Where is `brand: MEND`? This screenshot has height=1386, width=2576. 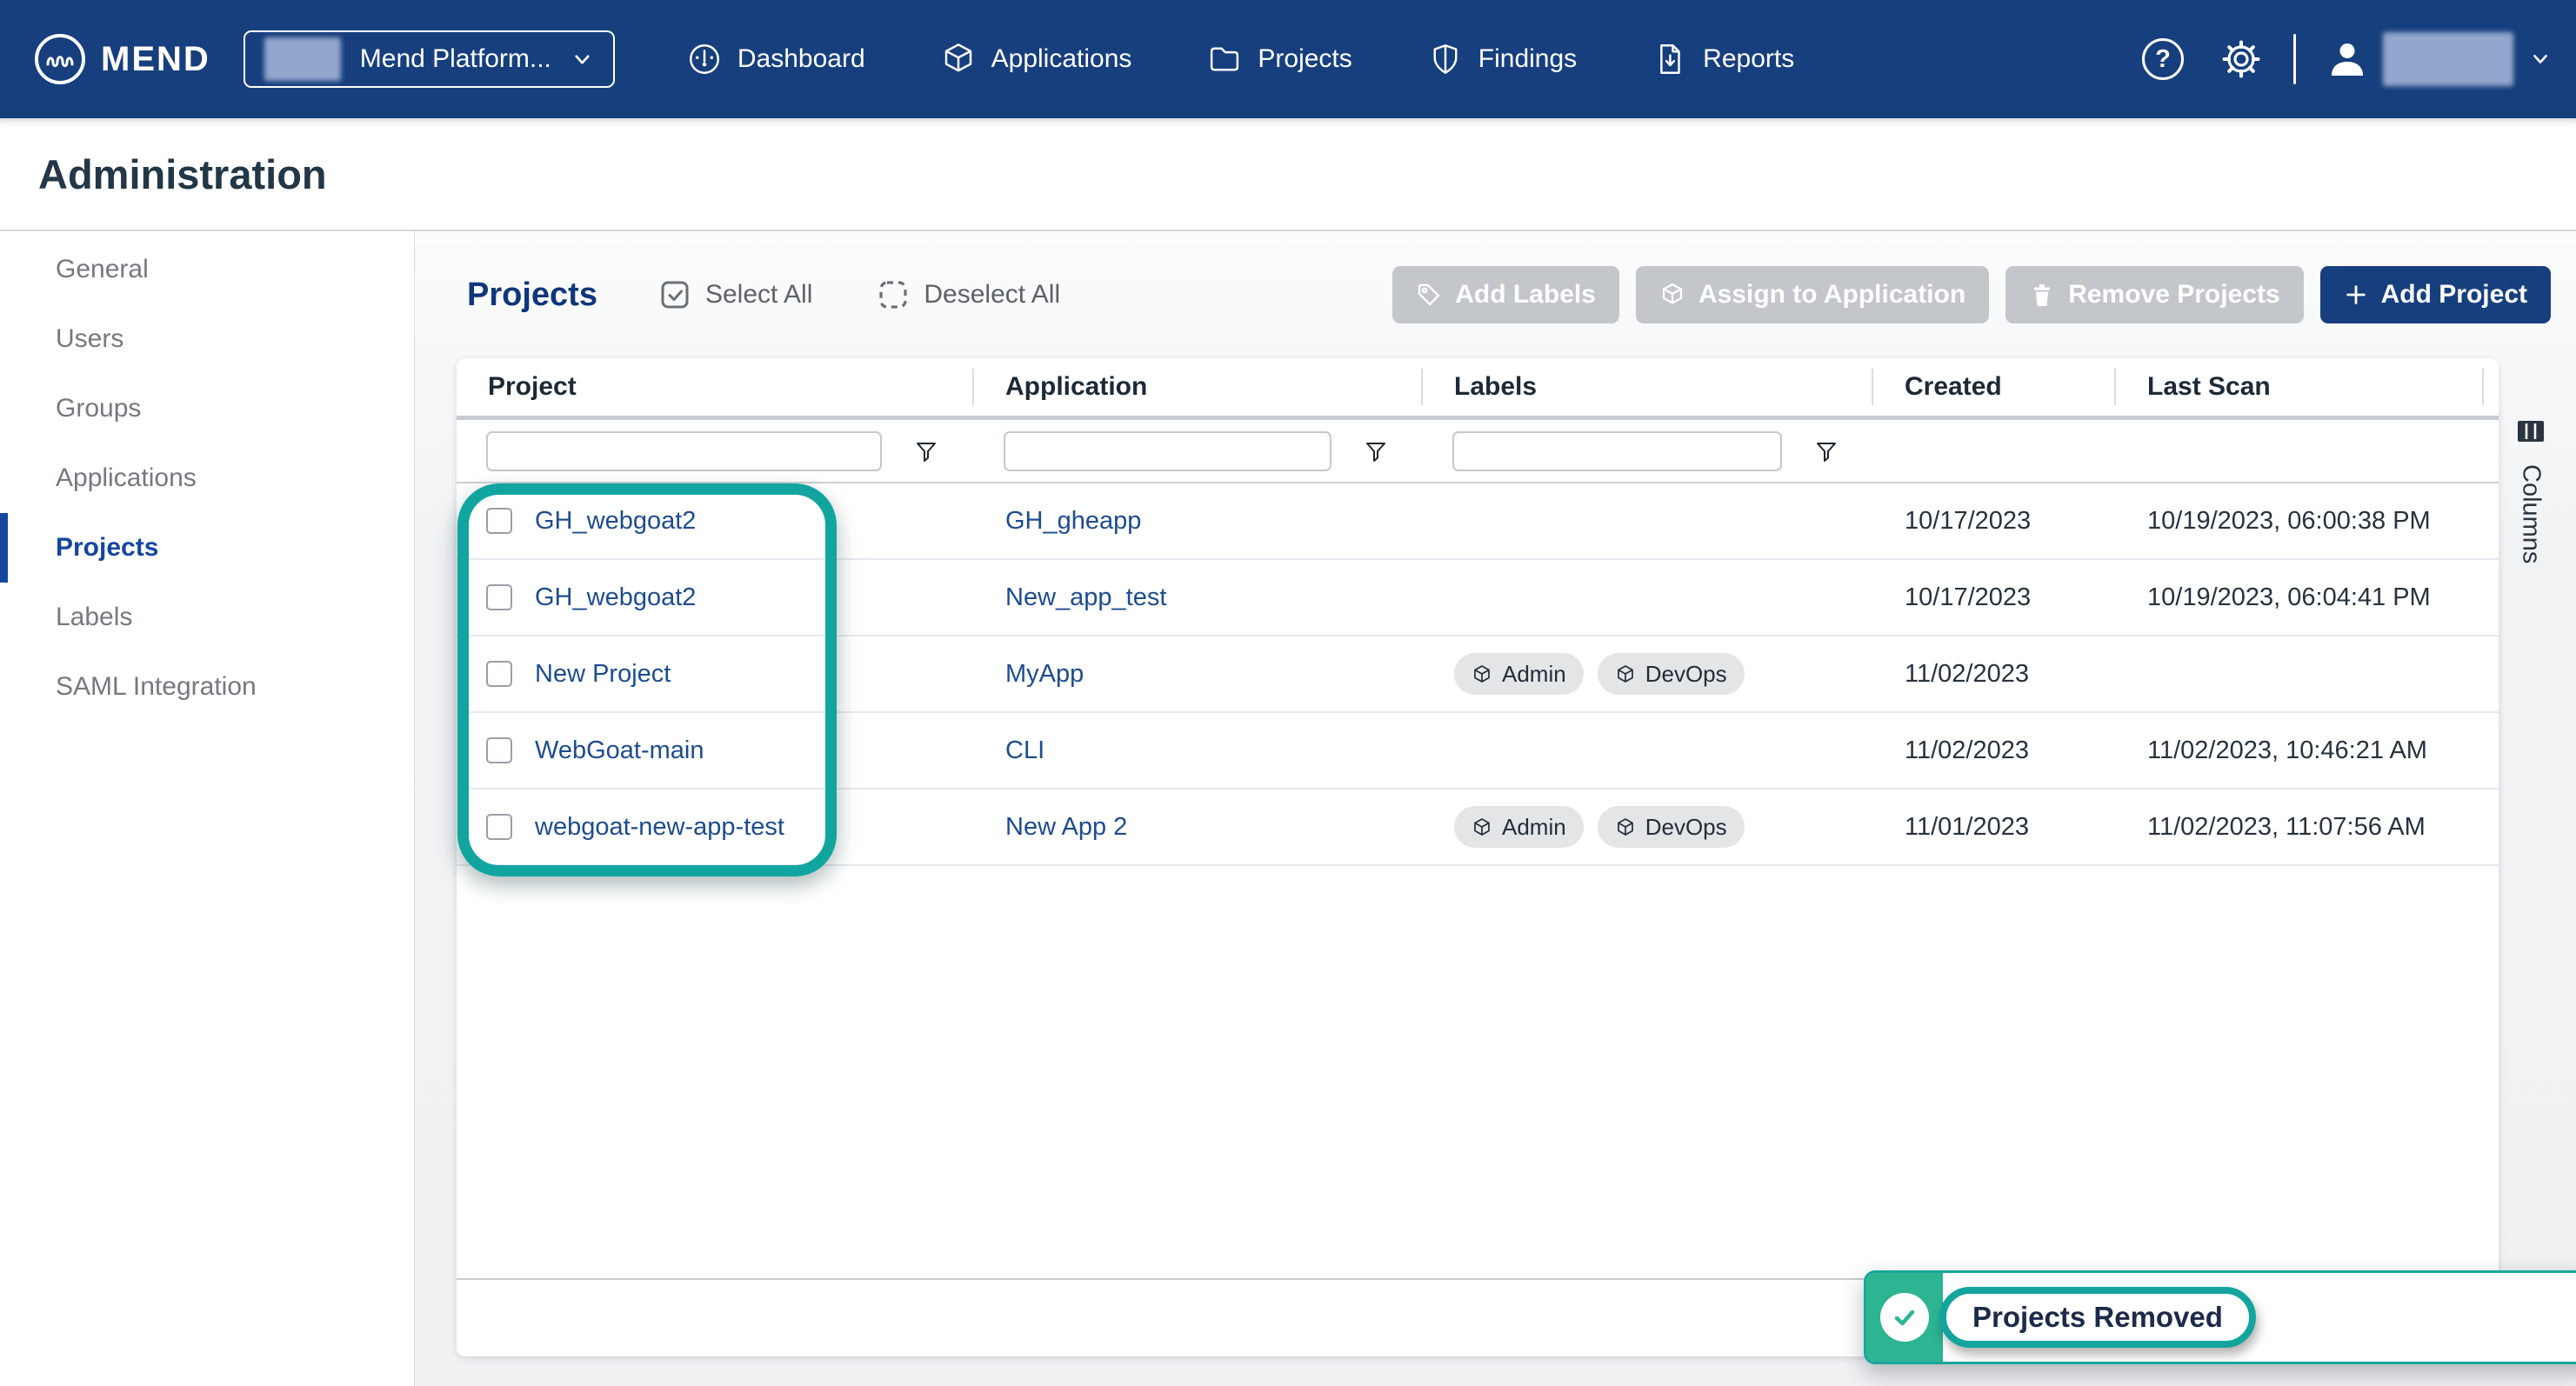
brand: MEND is located at coordinates (122, 59).